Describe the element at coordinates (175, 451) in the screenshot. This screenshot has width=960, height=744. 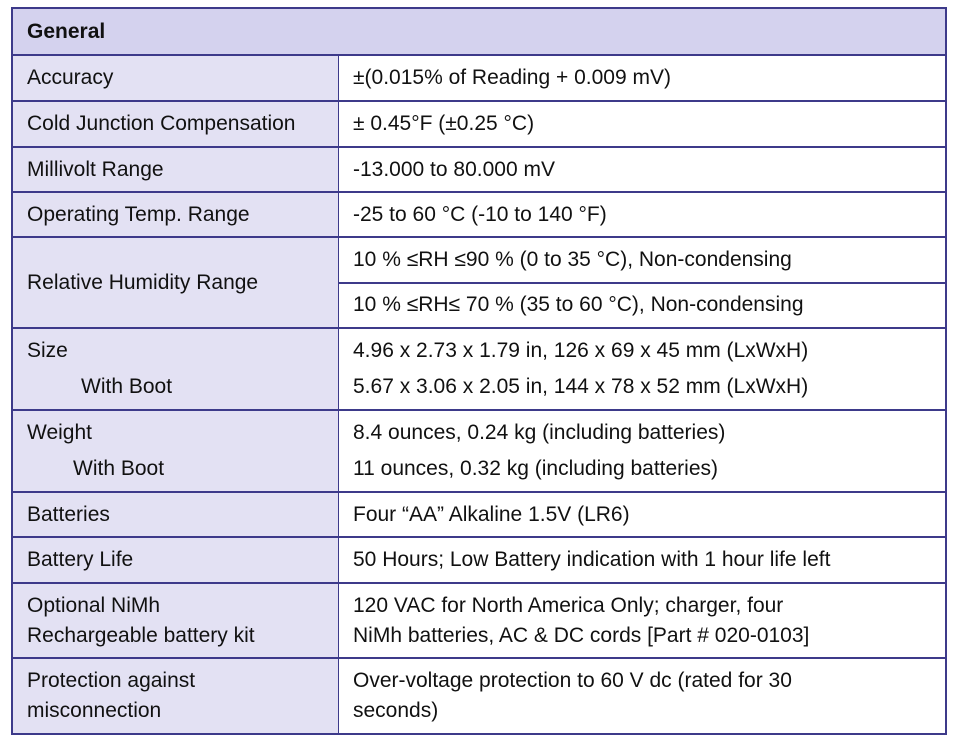
I see `row-label: Weight With Boot` at that location.